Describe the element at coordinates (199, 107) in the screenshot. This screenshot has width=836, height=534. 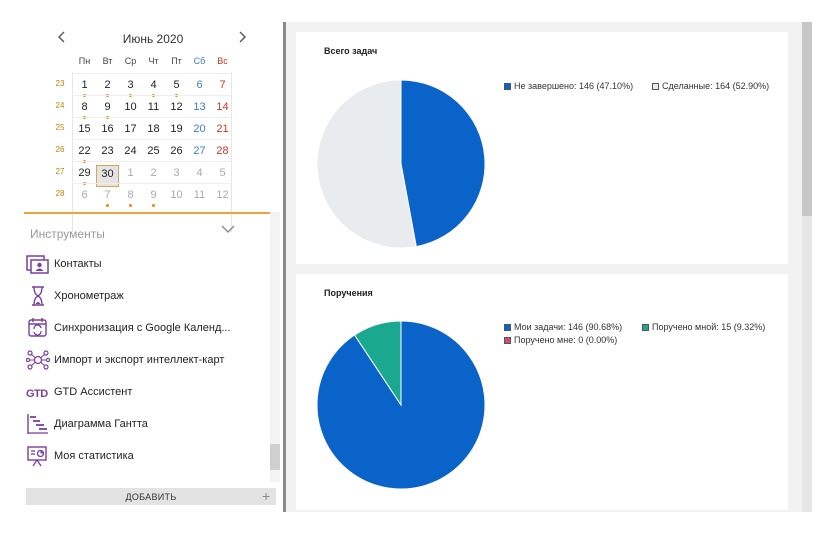
I see `day-number: 13` at that location.